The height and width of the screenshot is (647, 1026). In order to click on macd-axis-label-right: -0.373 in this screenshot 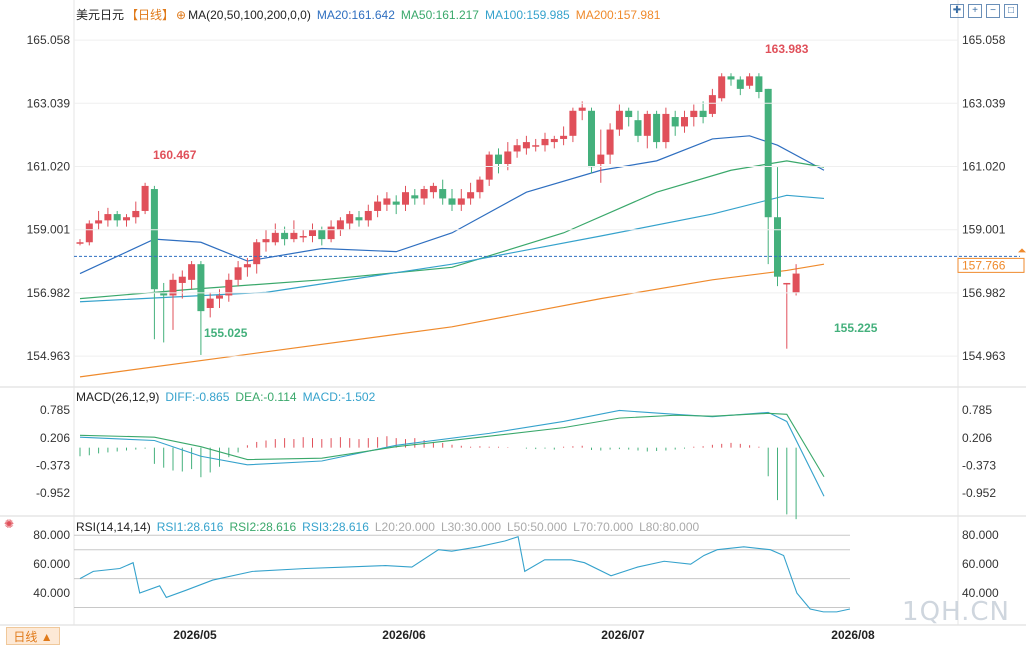, I will do `click(979, 465)`.